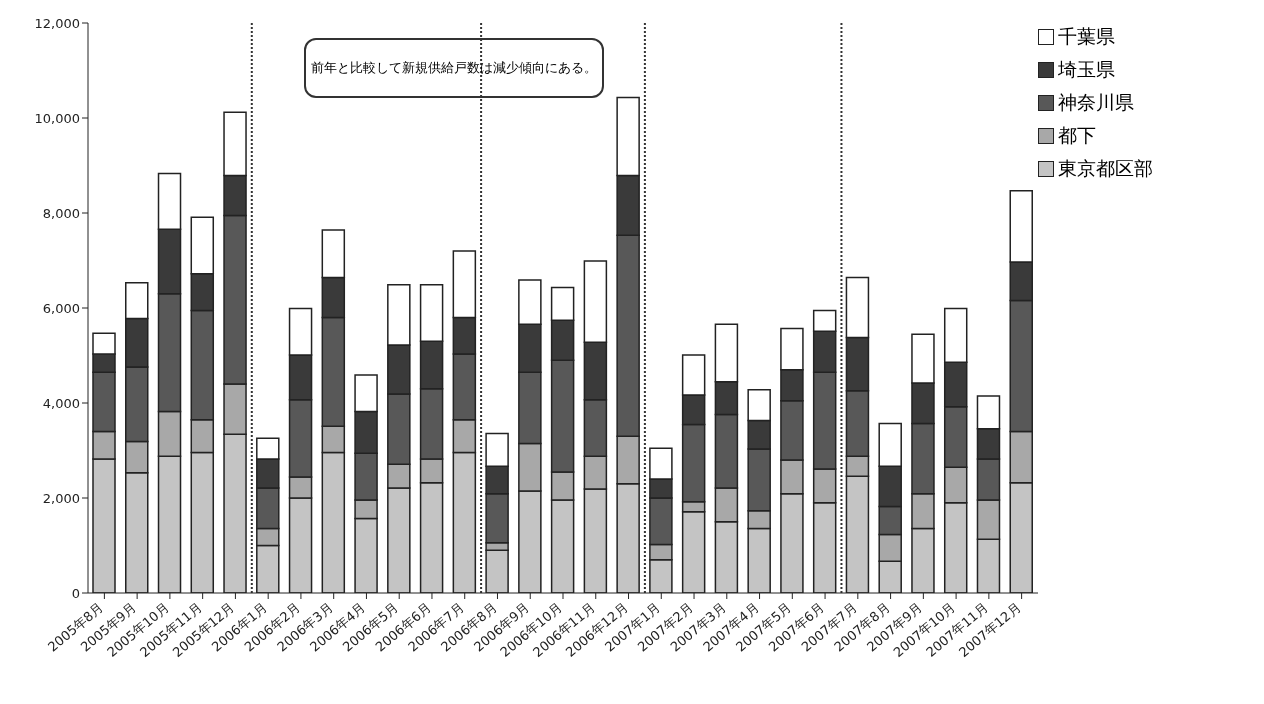 Image resolution: width=1264 pixels, height=704 pixels. I want to click on y-tick-label: 4,000, so click(61, 403).